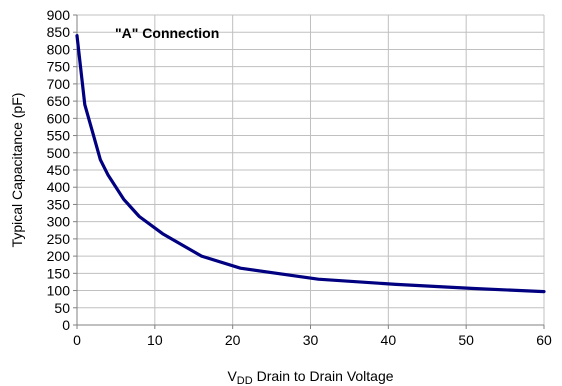 The image size is (562, 386). I want to click on x-axis-label: VDD Drain to Drain Voltage, so click(310, 377).